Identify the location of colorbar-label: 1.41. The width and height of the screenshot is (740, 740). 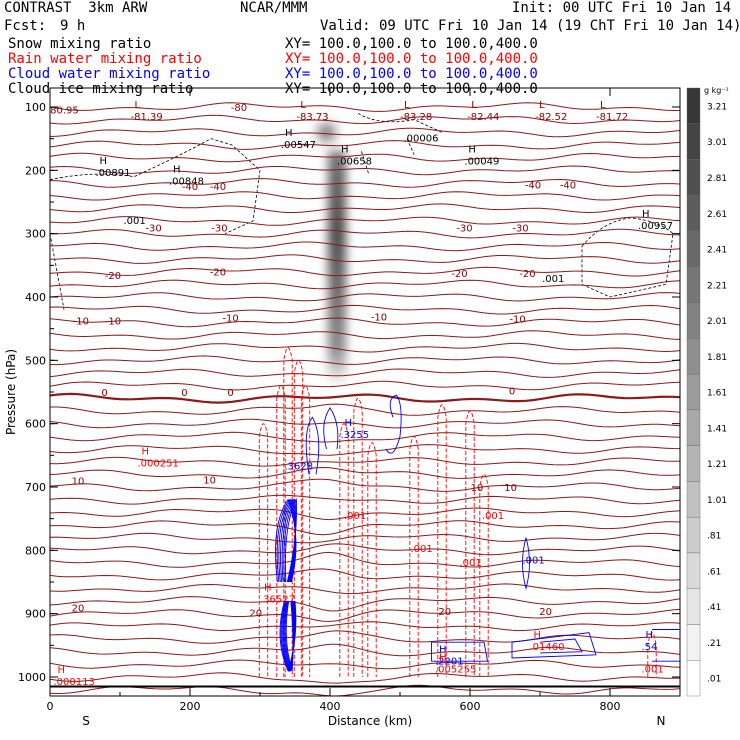
(717, 429).